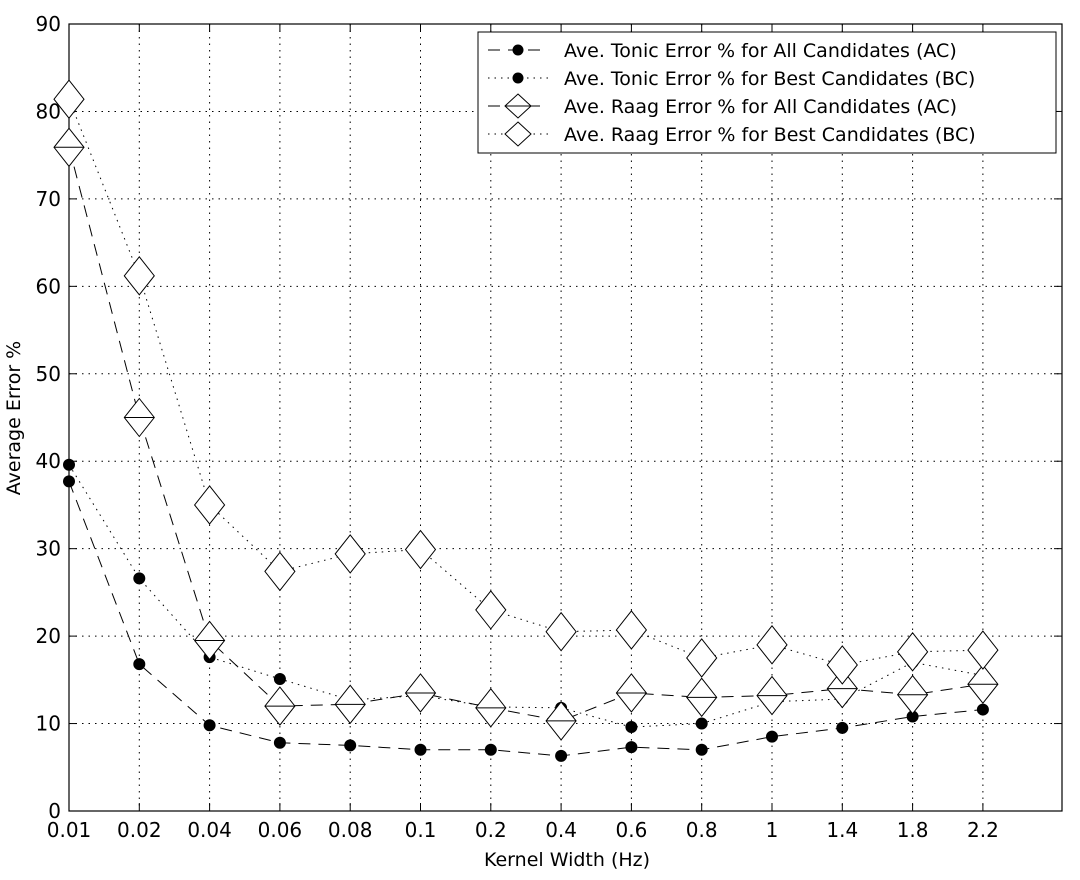  What do you see at coordinates (491, 830) in the screenshot?
I see `x-tick-label: 0.2` at bounding box center [491, 830].